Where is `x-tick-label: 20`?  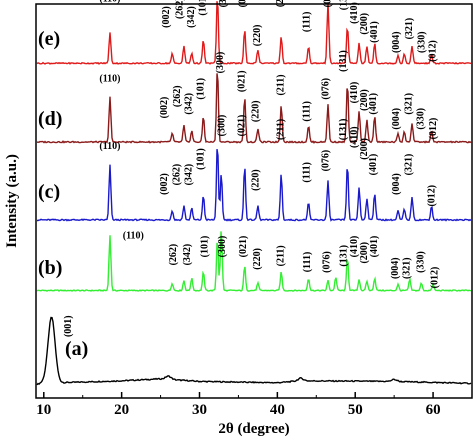 x-tick-label: 20 is located at coordinates (121, 410).